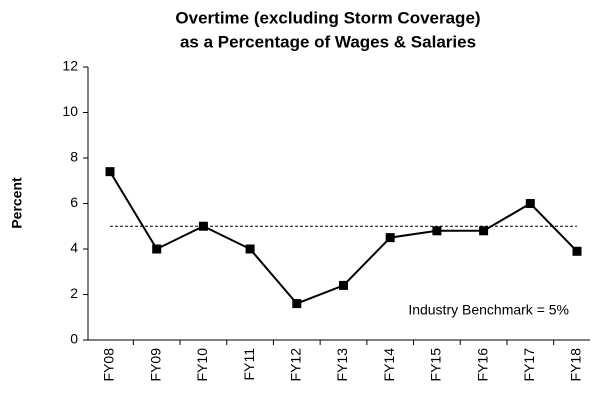  What do you see at coordinates (482, 365) in the screenshot?
I see `x-tick-label: FY16` at bounding box center [482, 365].